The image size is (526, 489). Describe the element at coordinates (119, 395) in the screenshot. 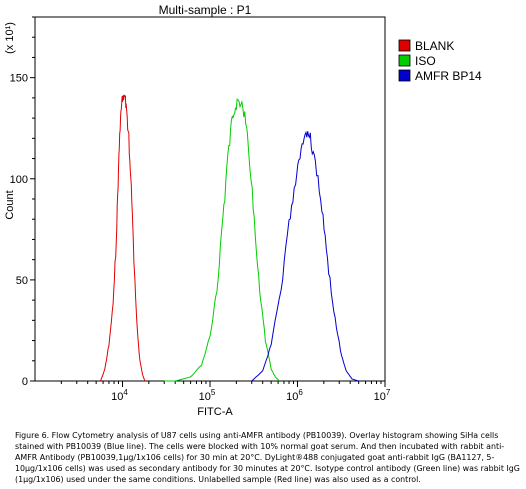

I see `x-tick-label: 10⁴` at that location.